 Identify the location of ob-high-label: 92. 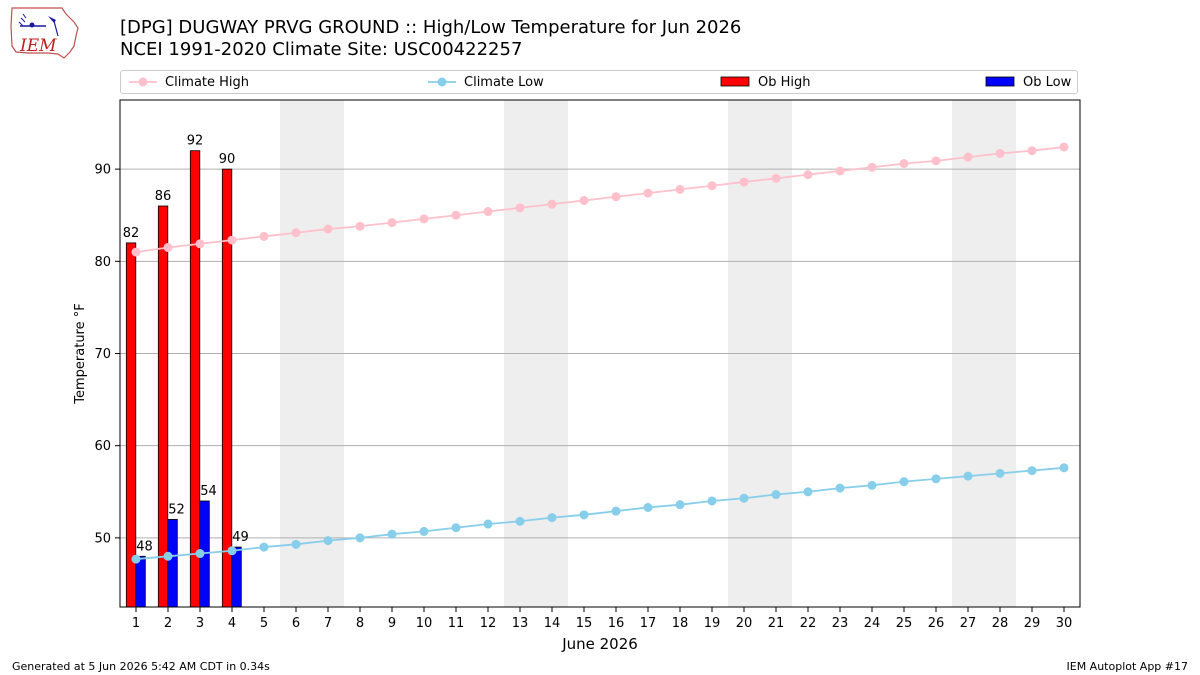
(195, 141).